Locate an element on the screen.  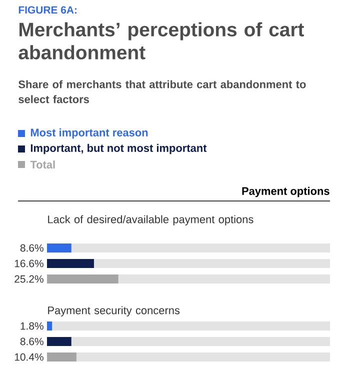
data-label: 10.4% is located at coordinates (29, 357).